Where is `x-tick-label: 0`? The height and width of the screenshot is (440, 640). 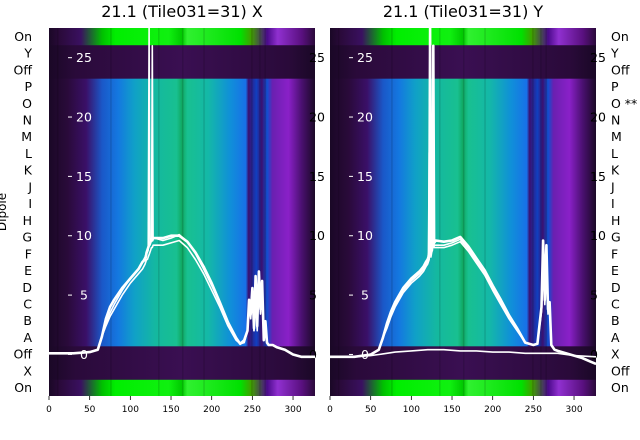
x-tick-label: 0 is located at coordinates (49, 410).